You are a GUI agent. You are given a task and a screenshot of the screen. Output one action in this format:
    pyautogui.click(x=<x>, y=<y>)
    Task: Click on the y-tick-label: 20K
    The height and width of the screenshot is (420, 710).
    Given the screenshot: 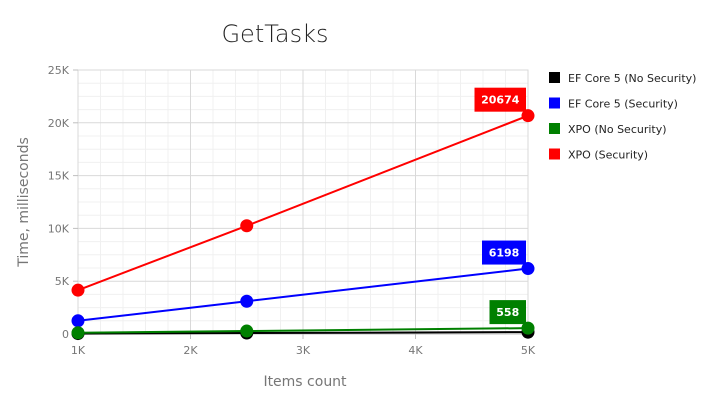 What is the action you would take?
    pyautogui.click(x=59, y=123)
    